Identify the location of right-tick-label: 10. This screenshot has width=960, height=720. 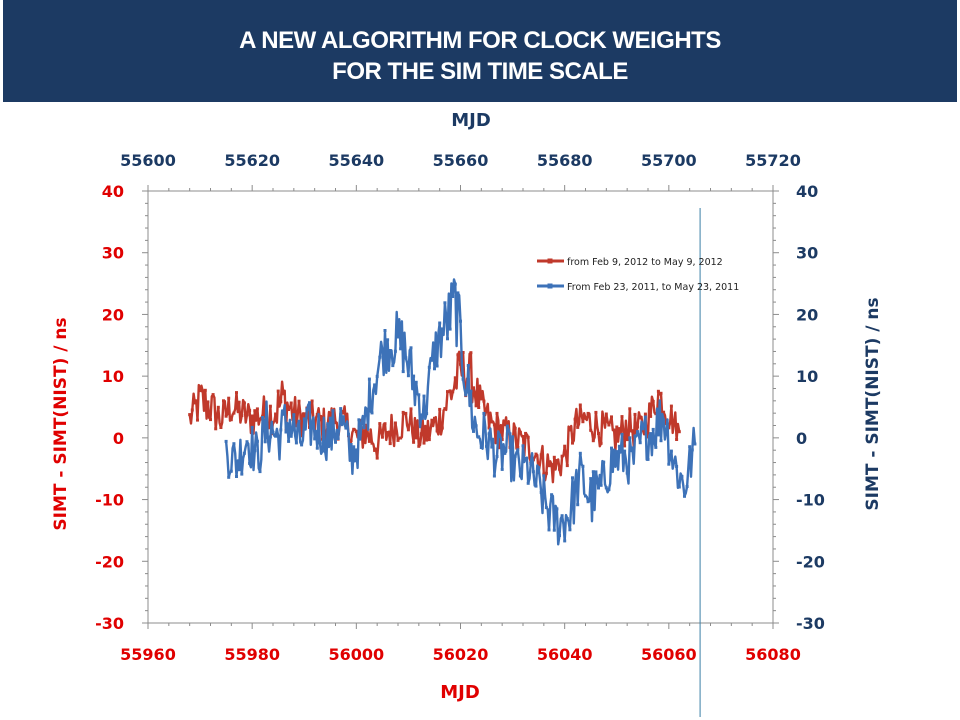
(807, 376).